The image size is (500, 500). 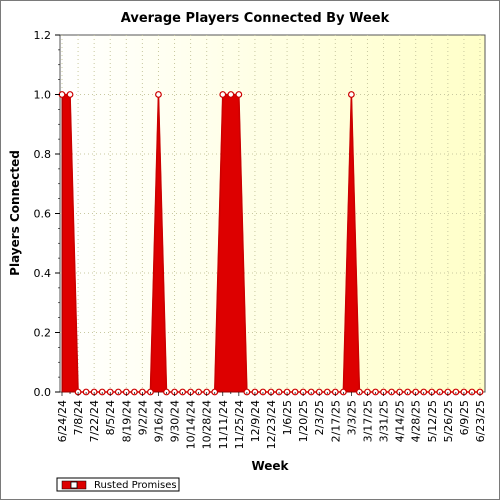 I want to click on x-tick-label: 12/23/24, so click(x=271, y=424).